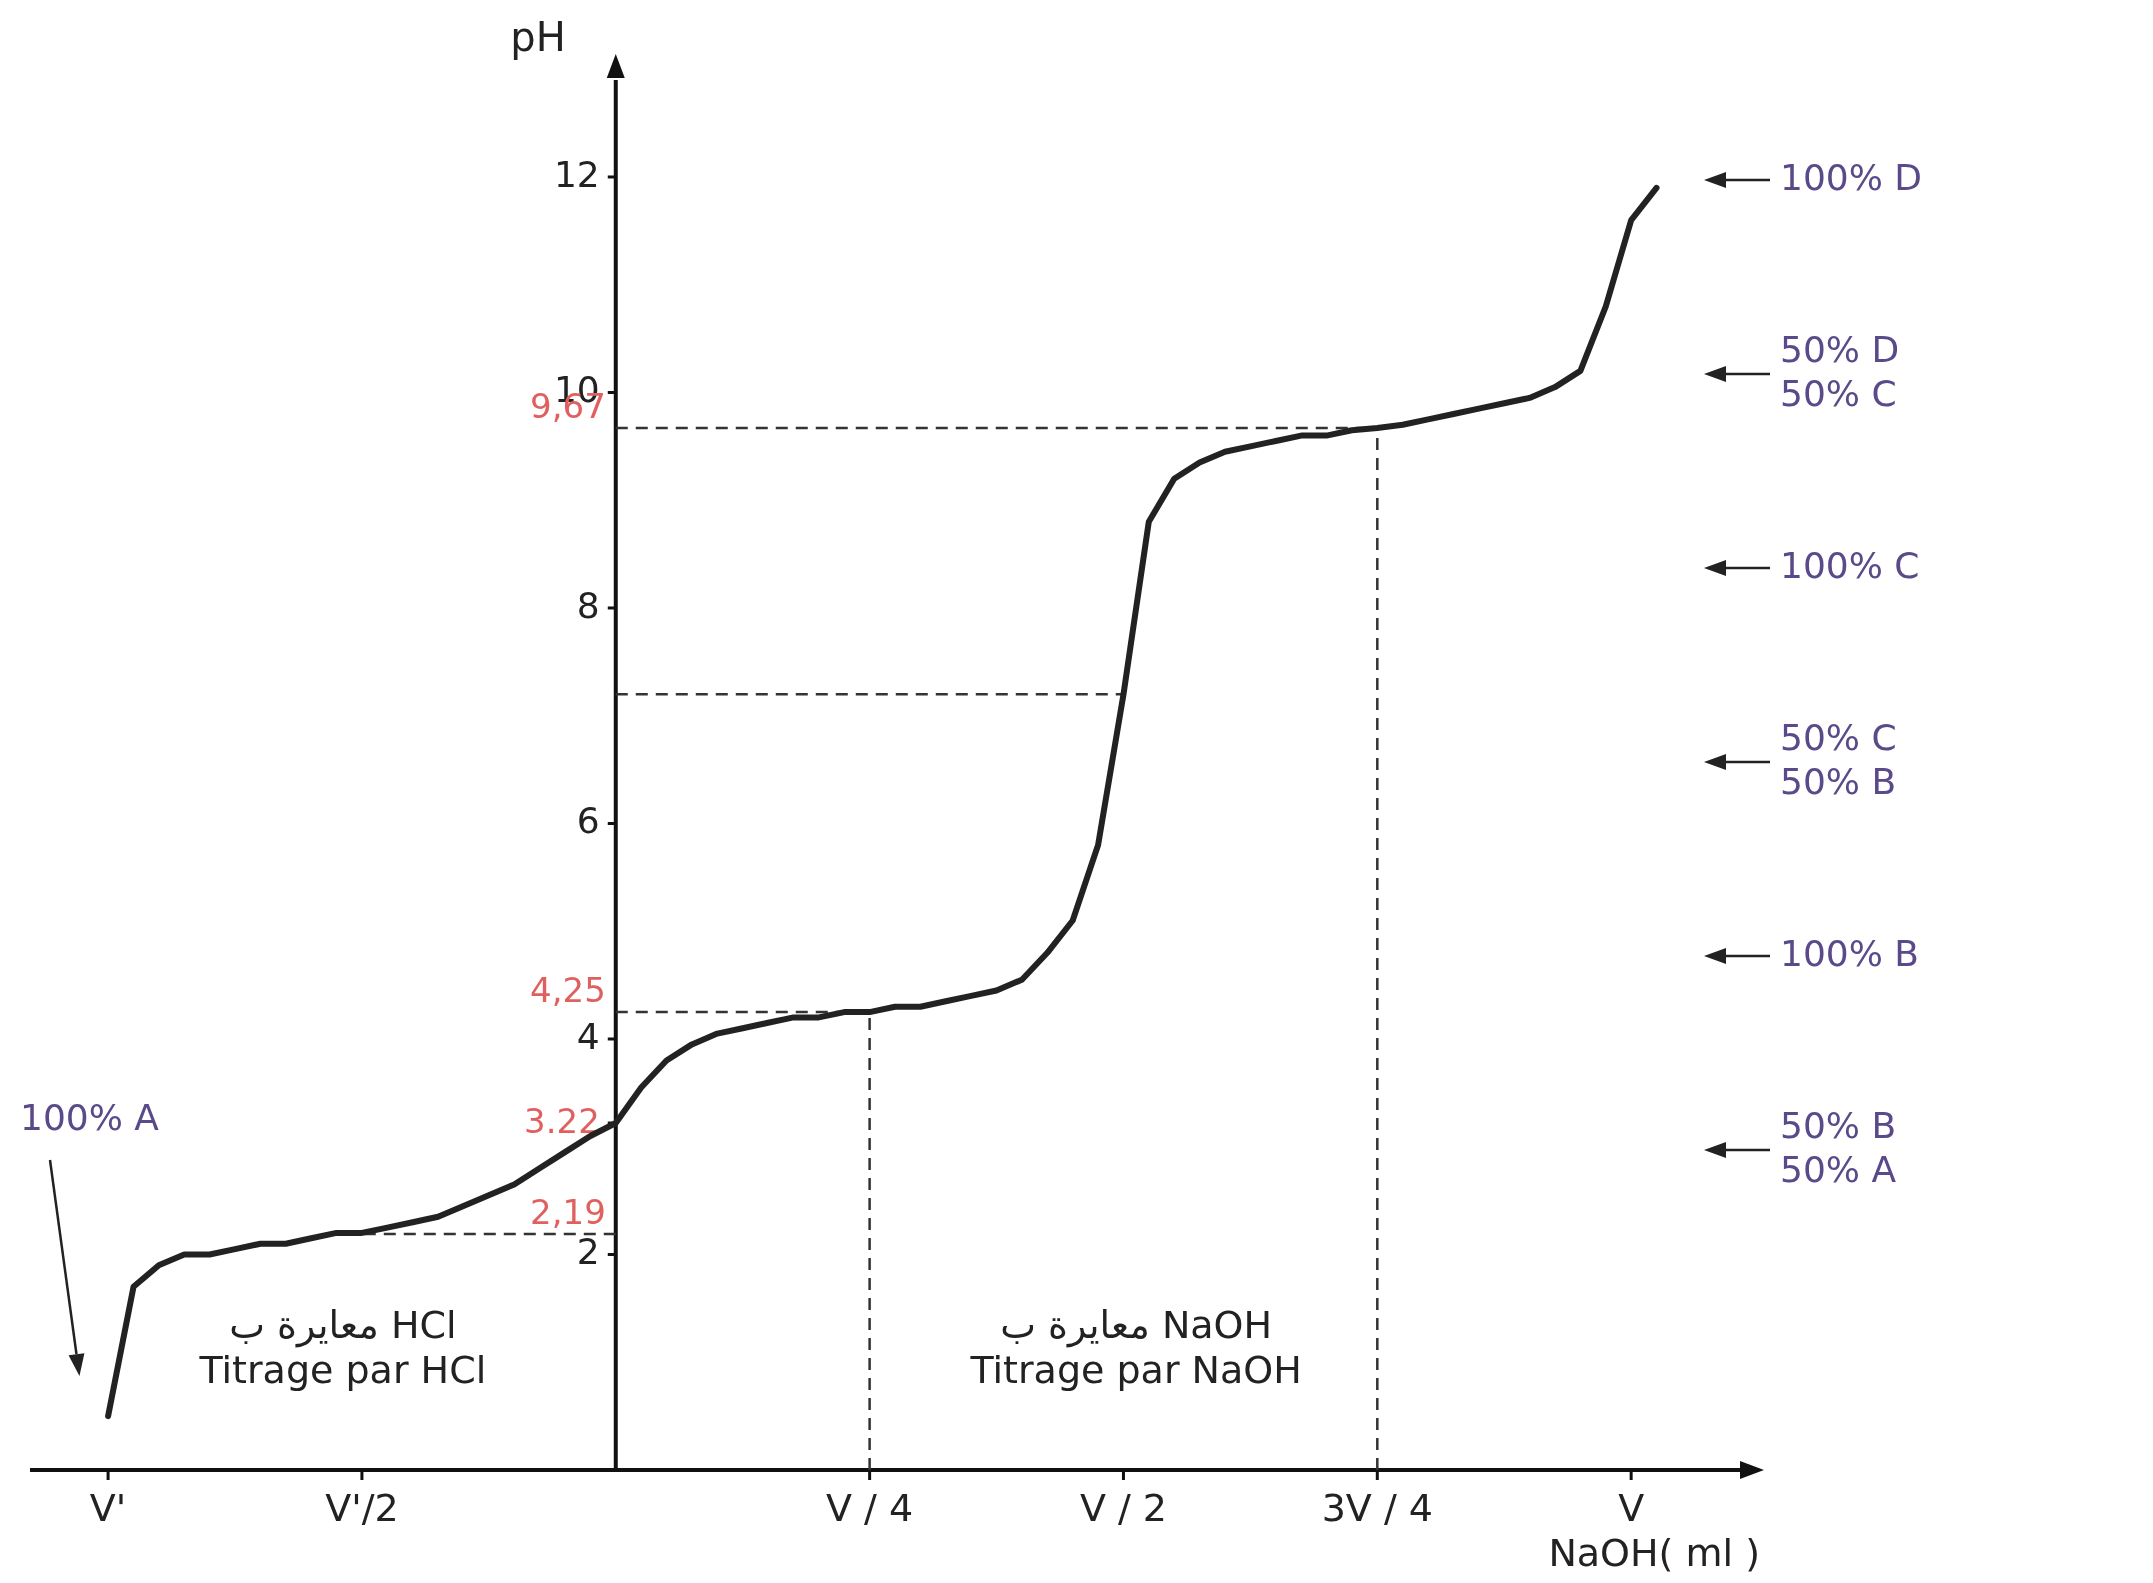  What do you see at coordinates (588, 605) in the screenshot?
I see `y-tick-label: 8` at bounding box center [588, 605].